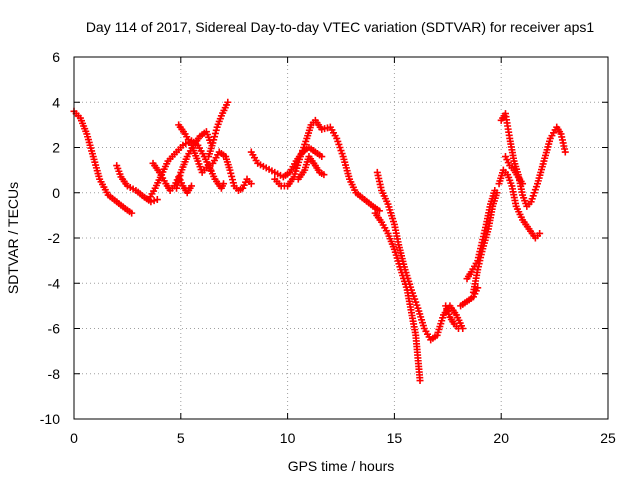  What do you see at coordinates (56, 102) in the screenshot?
I see `y-tick-label: 4` at bounding box center [56, 102].